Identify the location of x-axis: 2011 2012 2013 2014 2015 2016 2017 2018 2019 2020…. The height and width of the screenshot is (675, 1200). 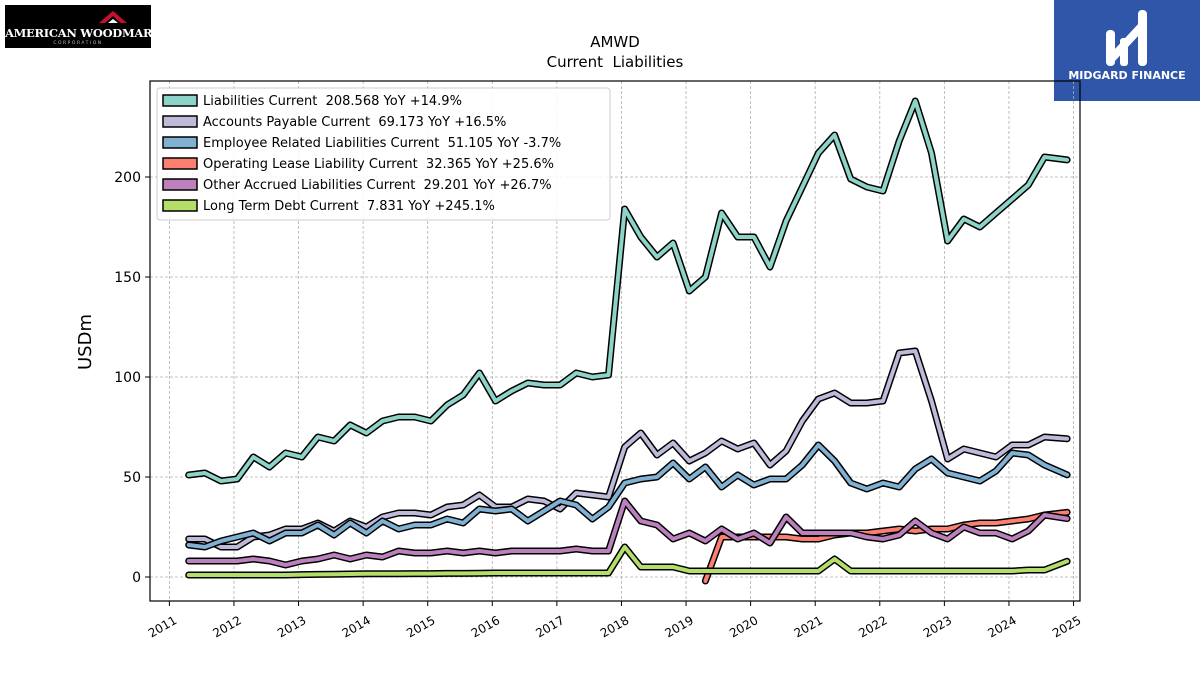
(614, 620).